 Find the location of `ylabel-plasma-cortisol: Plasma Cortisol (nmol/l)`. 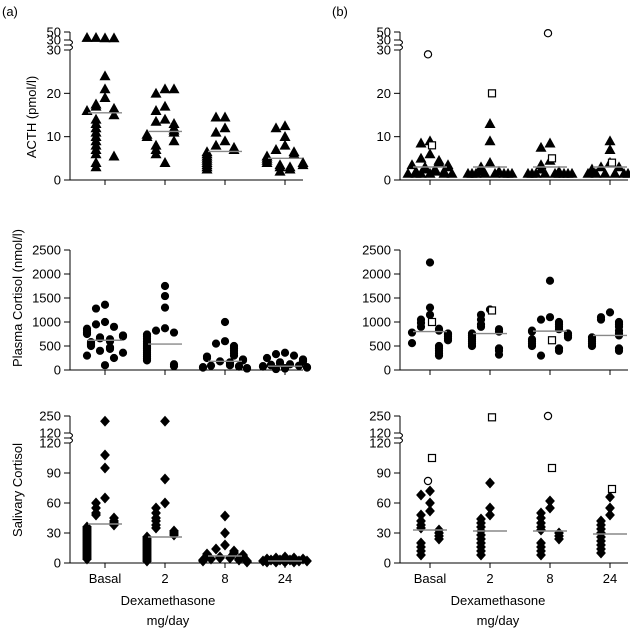

ylabel-plasma-cortisol: Plasma Cortisol (nmol/l) is located at coordinates (17, 298).